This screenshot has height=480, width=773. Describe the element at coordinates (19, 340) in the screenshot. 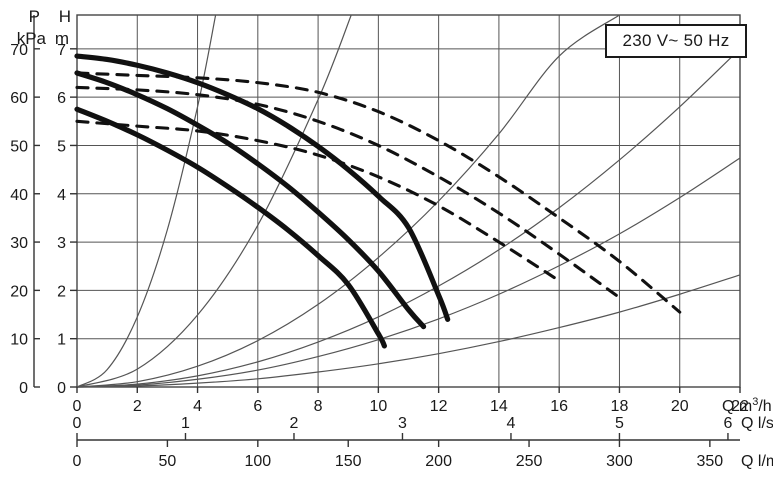

I see `tick-label-pressure: 10` at that location.